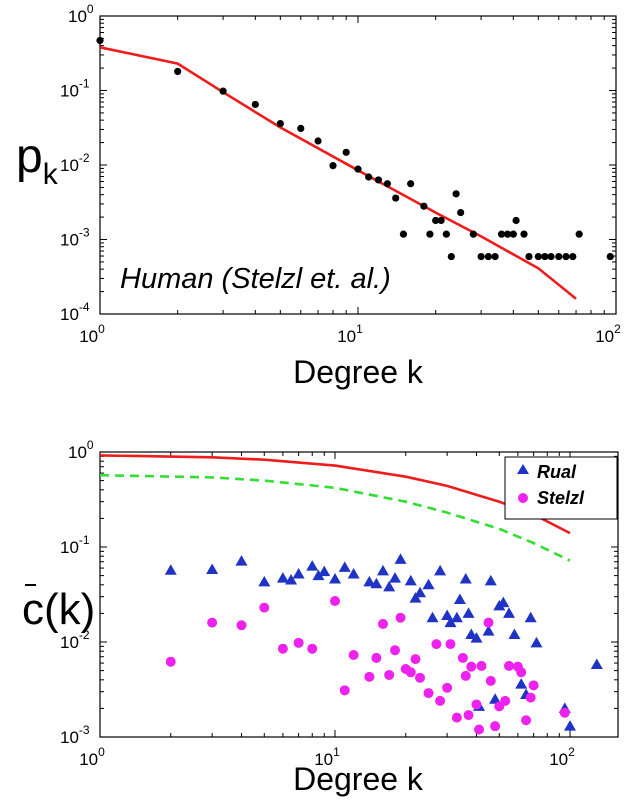  I want to click on y-tick-label-exponent: -4, so click(84, 307).